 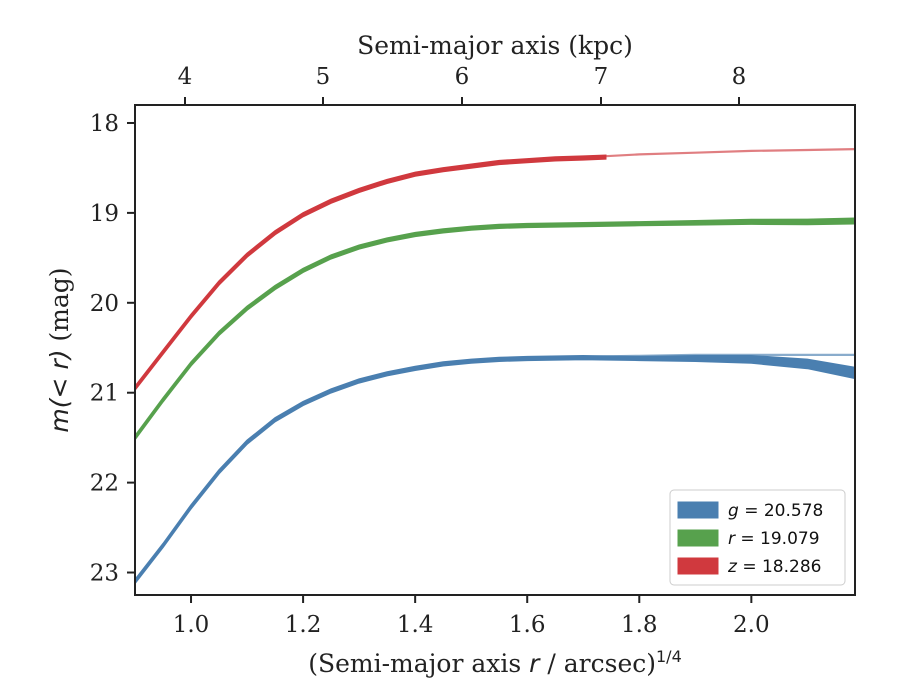 What do you see at coordinates (527, 625) in the screenshot?
I see `x-bottom-tick-label: 1.6` at bounding box center [527, 625].